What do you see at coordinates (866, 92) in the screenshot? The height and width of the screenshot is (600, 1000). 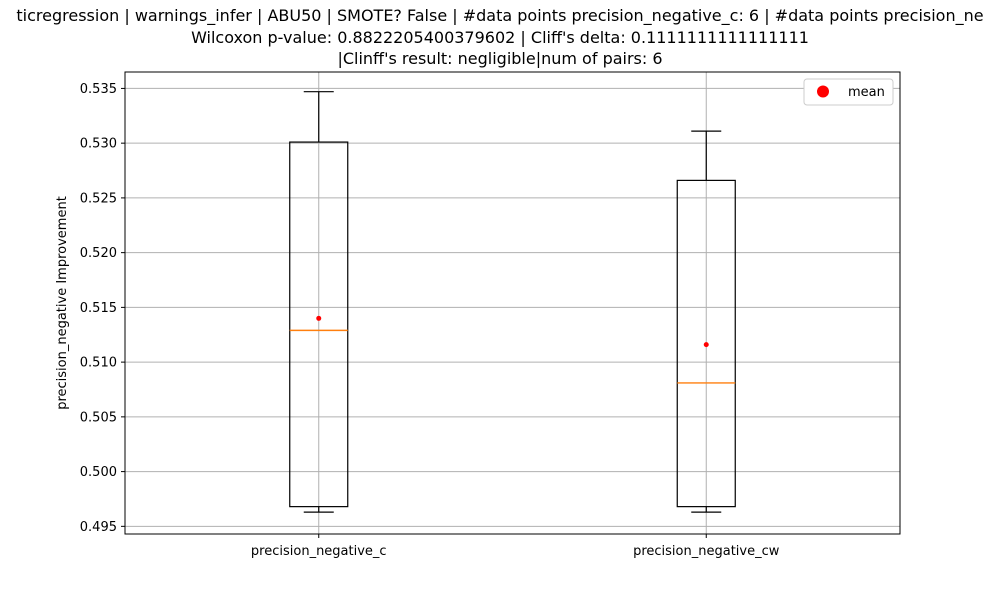 I see `legend-mean-label: mean` at bounding box center [866, 92].